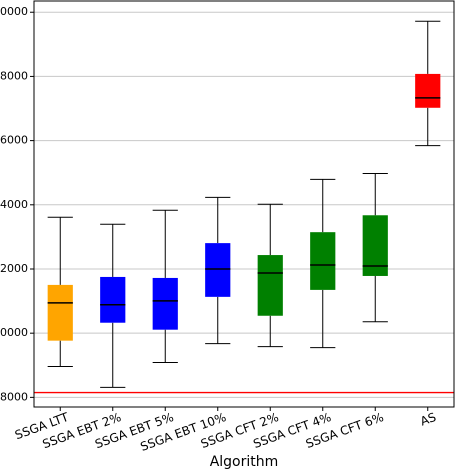 This screenshot has height=474, width=474. What do you see at coordinates (14, 75) in the screenshot?
I see `y-tick-label: 18000` at bounding box center [14, 75].